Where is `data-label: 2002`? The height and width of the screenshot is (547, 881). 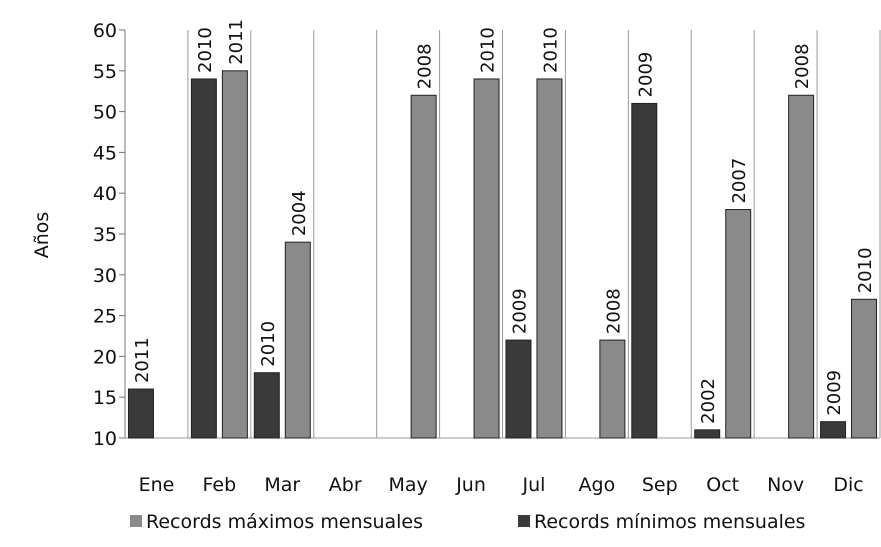 data-label: 2002 is located at coordinates (708, 401).